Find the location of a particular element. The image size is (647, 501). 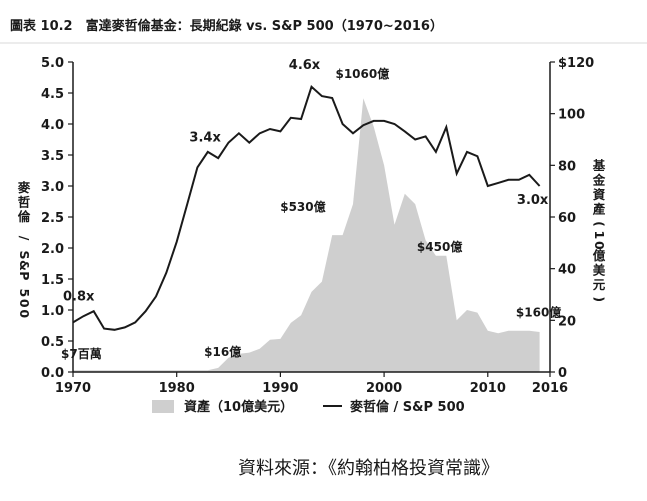

left-tick-label: 3.0 is located at coordinates (52, 187).